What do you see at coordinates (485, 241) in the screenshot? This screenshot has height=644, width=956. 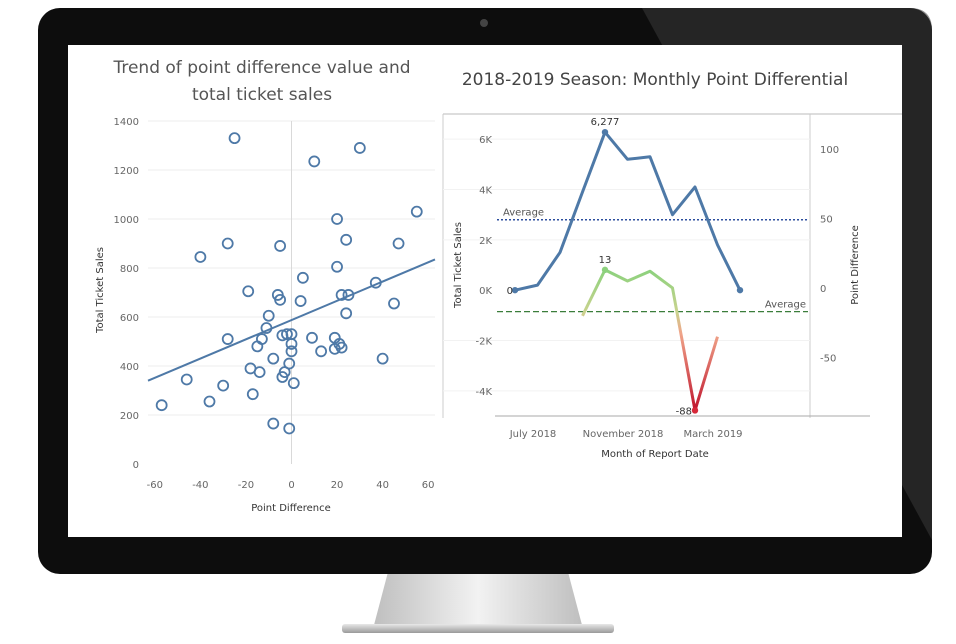 I see `line-chart-left-y-tick-label: 2K` at bounding box center [485, 241].